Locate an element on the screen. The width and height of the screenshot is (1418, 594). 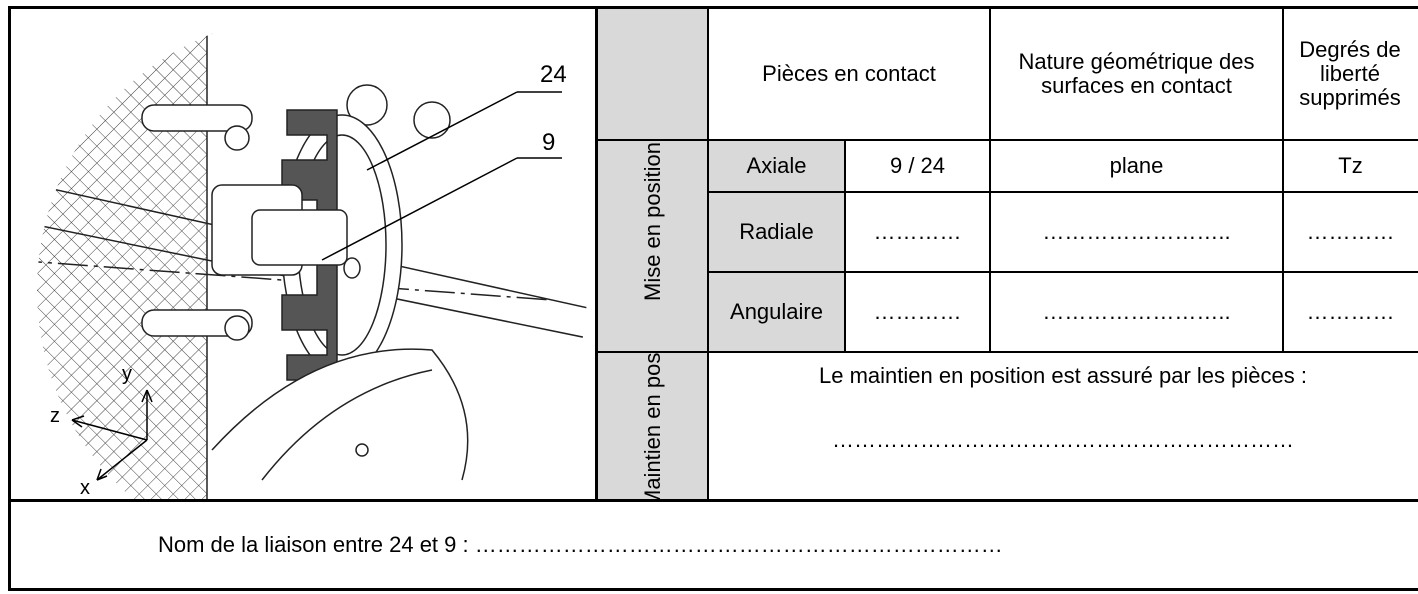
part-label: 9 is located at coordinates (548, 142).